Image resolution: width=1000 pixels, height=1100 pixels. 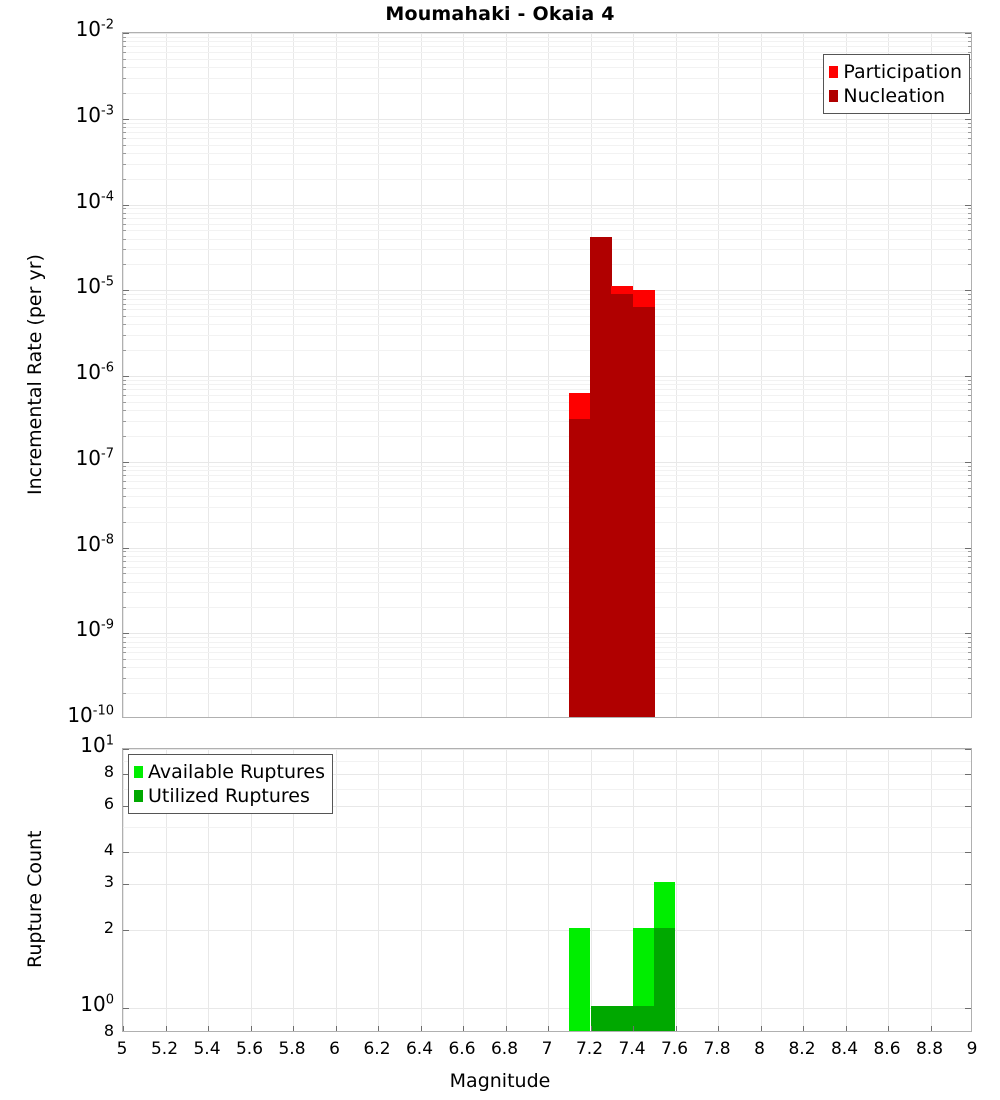 I want to click on y-tick-label: 4, so click(x=108, y=850).